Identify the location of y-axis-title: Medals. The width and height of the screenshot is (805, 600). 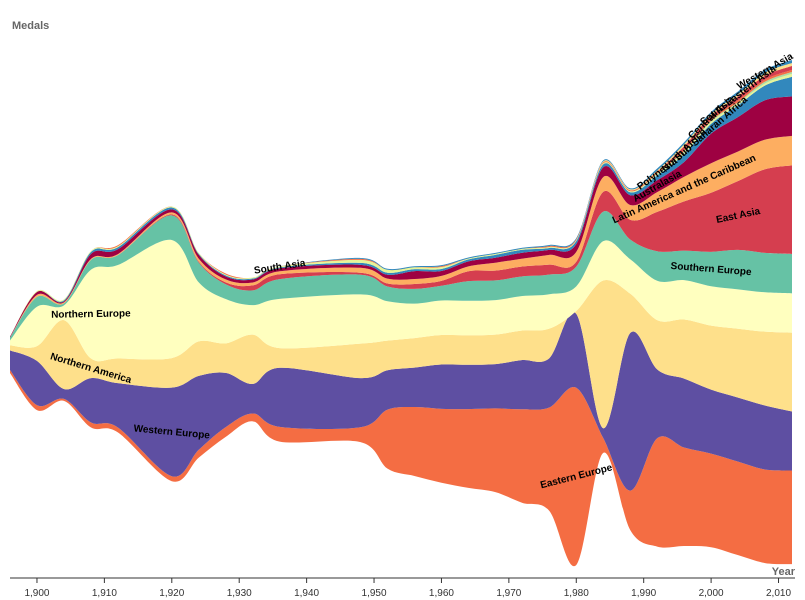
(30, 26).